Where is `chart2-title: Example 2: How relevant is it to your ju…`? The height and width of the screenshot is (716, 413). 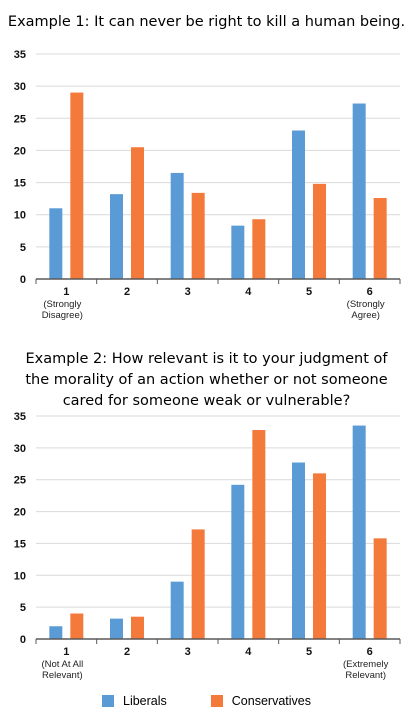
chart2-title: Example 2: How relevant is it to your ju… is located at coordinates (206, 380).